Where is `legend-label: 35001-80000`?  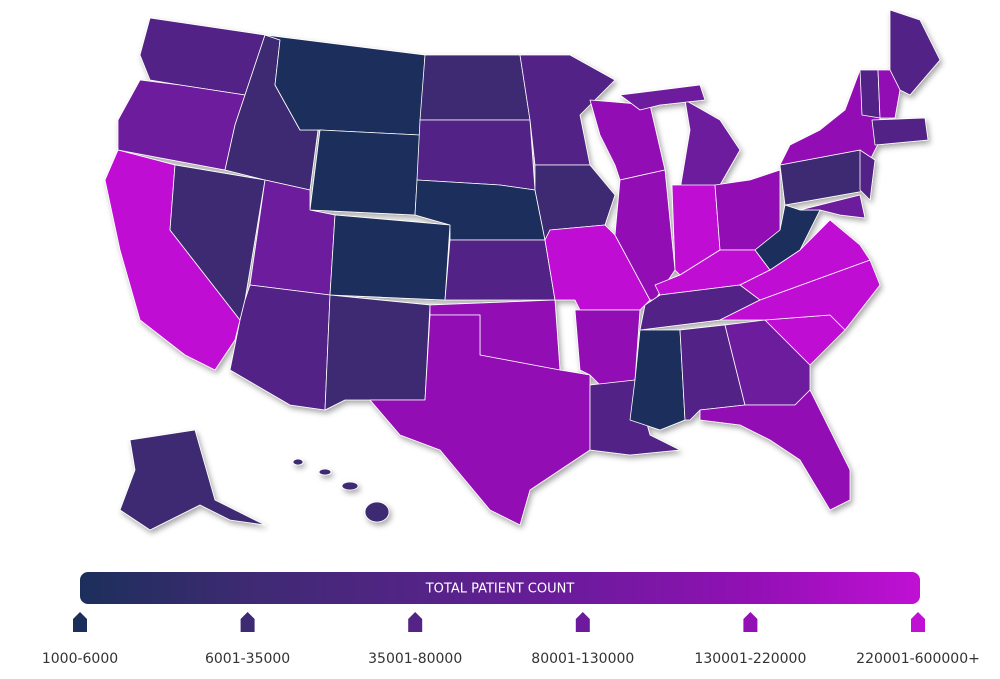 legend-label: 35001-80000 is located at coordinates (415, 659).